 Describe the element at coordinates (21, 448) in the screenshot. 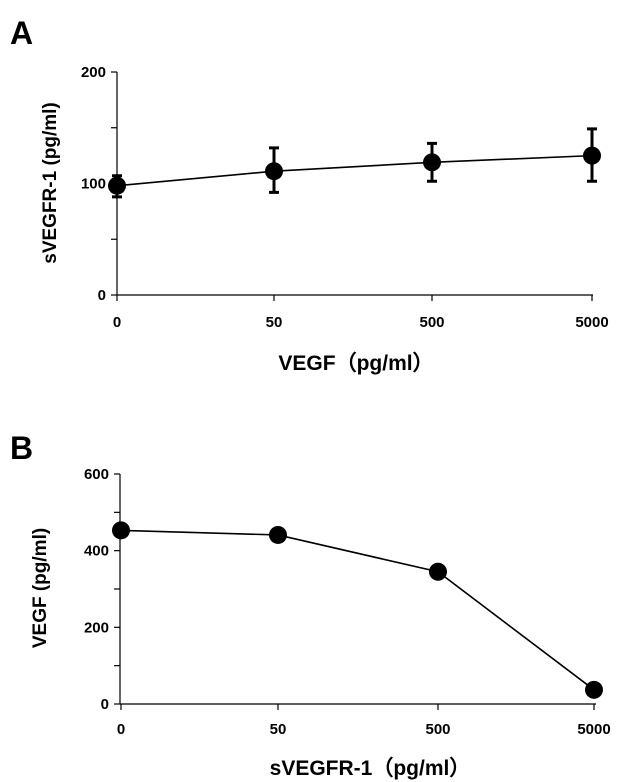

I see `panel-letter-b: B` at that location.